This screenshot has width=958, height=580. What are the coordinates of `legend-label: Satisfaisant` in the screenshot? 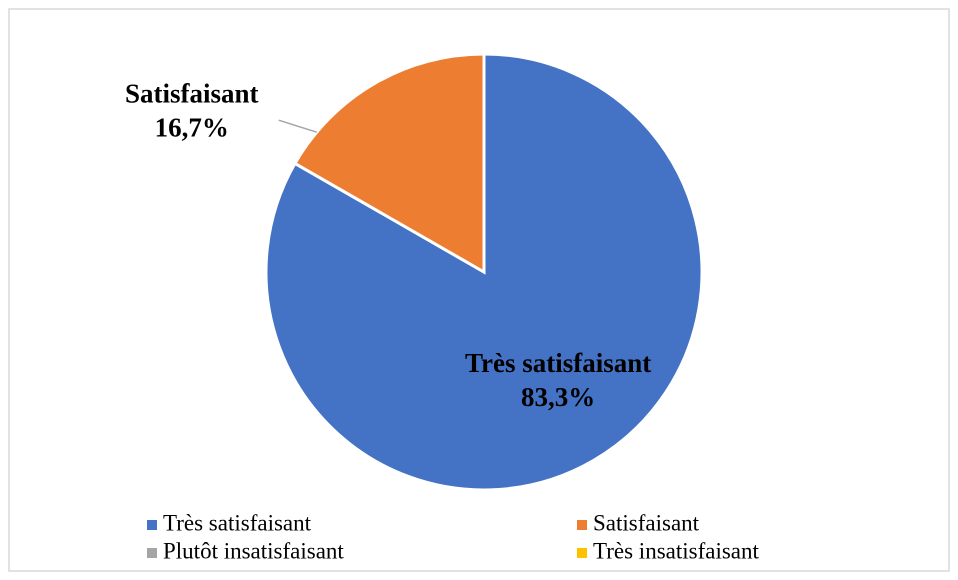 It's located at (646, 522).